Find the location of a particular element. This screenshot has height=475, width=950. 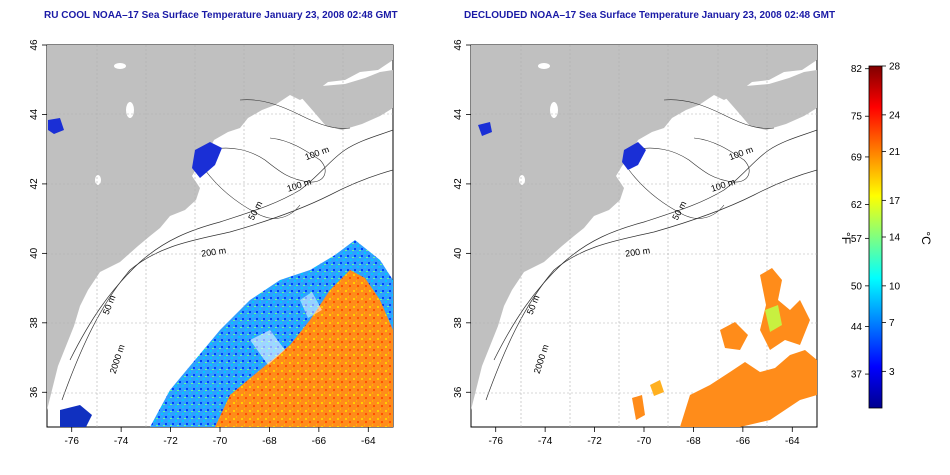

colorbar: °F °C is located at coordinates (886, 237).